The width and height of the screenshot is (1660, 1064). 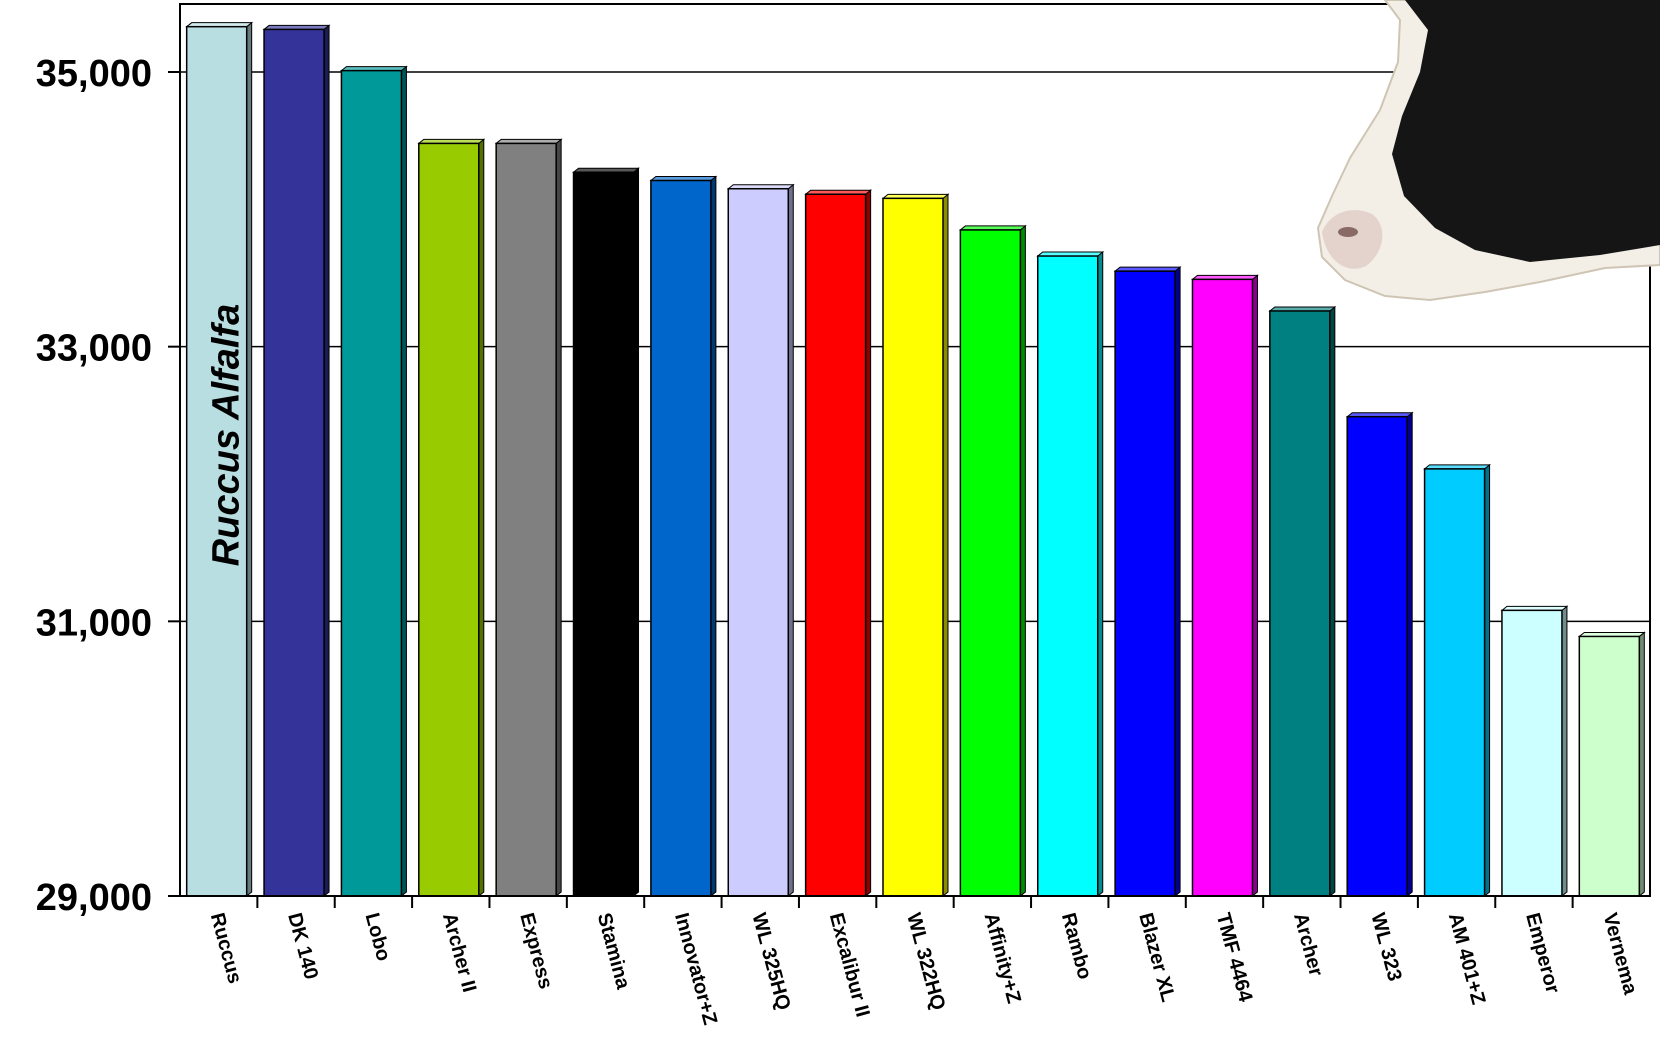 I want to click on x-tick-label: TMF 4464, so click(x=1234, y=958).